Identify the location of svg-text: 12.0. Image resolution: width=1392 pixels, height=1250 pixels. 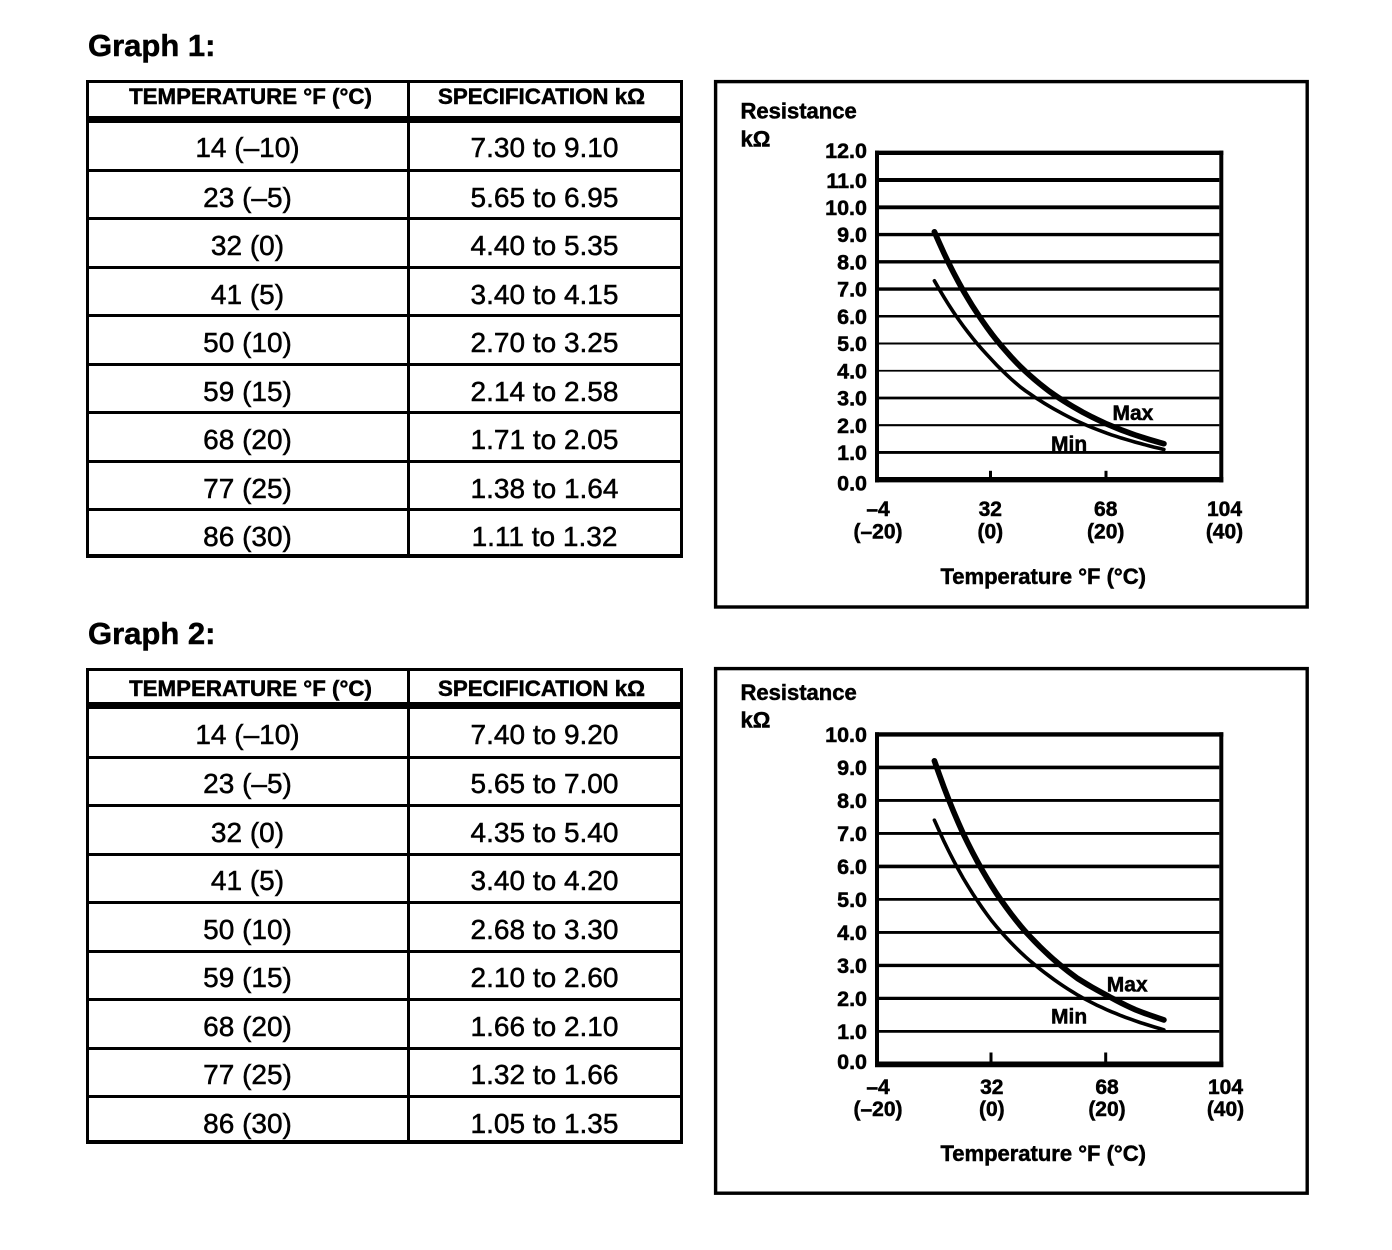
(846, 151).